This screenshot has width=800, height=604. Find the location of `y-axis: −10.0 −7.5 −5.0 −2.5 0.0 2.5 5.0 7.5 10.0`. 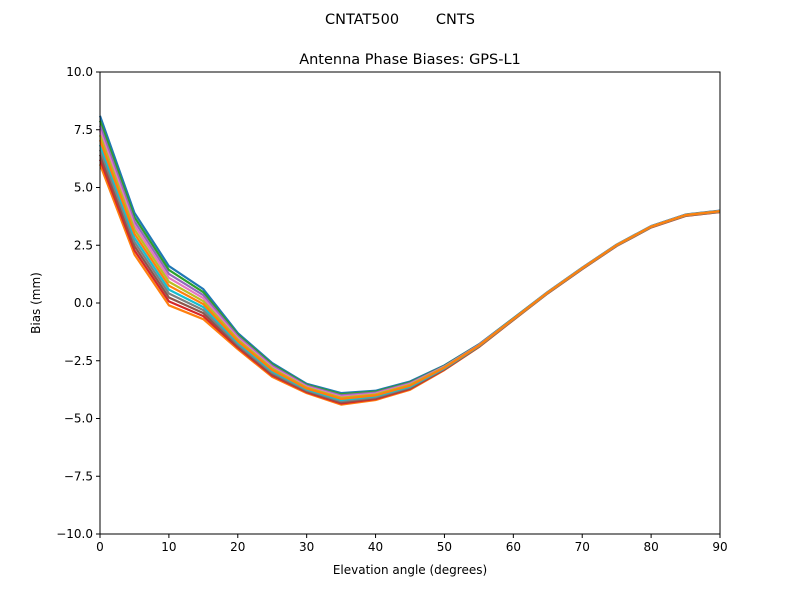

y-axis: −10.0 −7.5 −5.0 −2.5 0.0 2.5 5.0 7.5 10.0 is located at coordinates (78, 303).